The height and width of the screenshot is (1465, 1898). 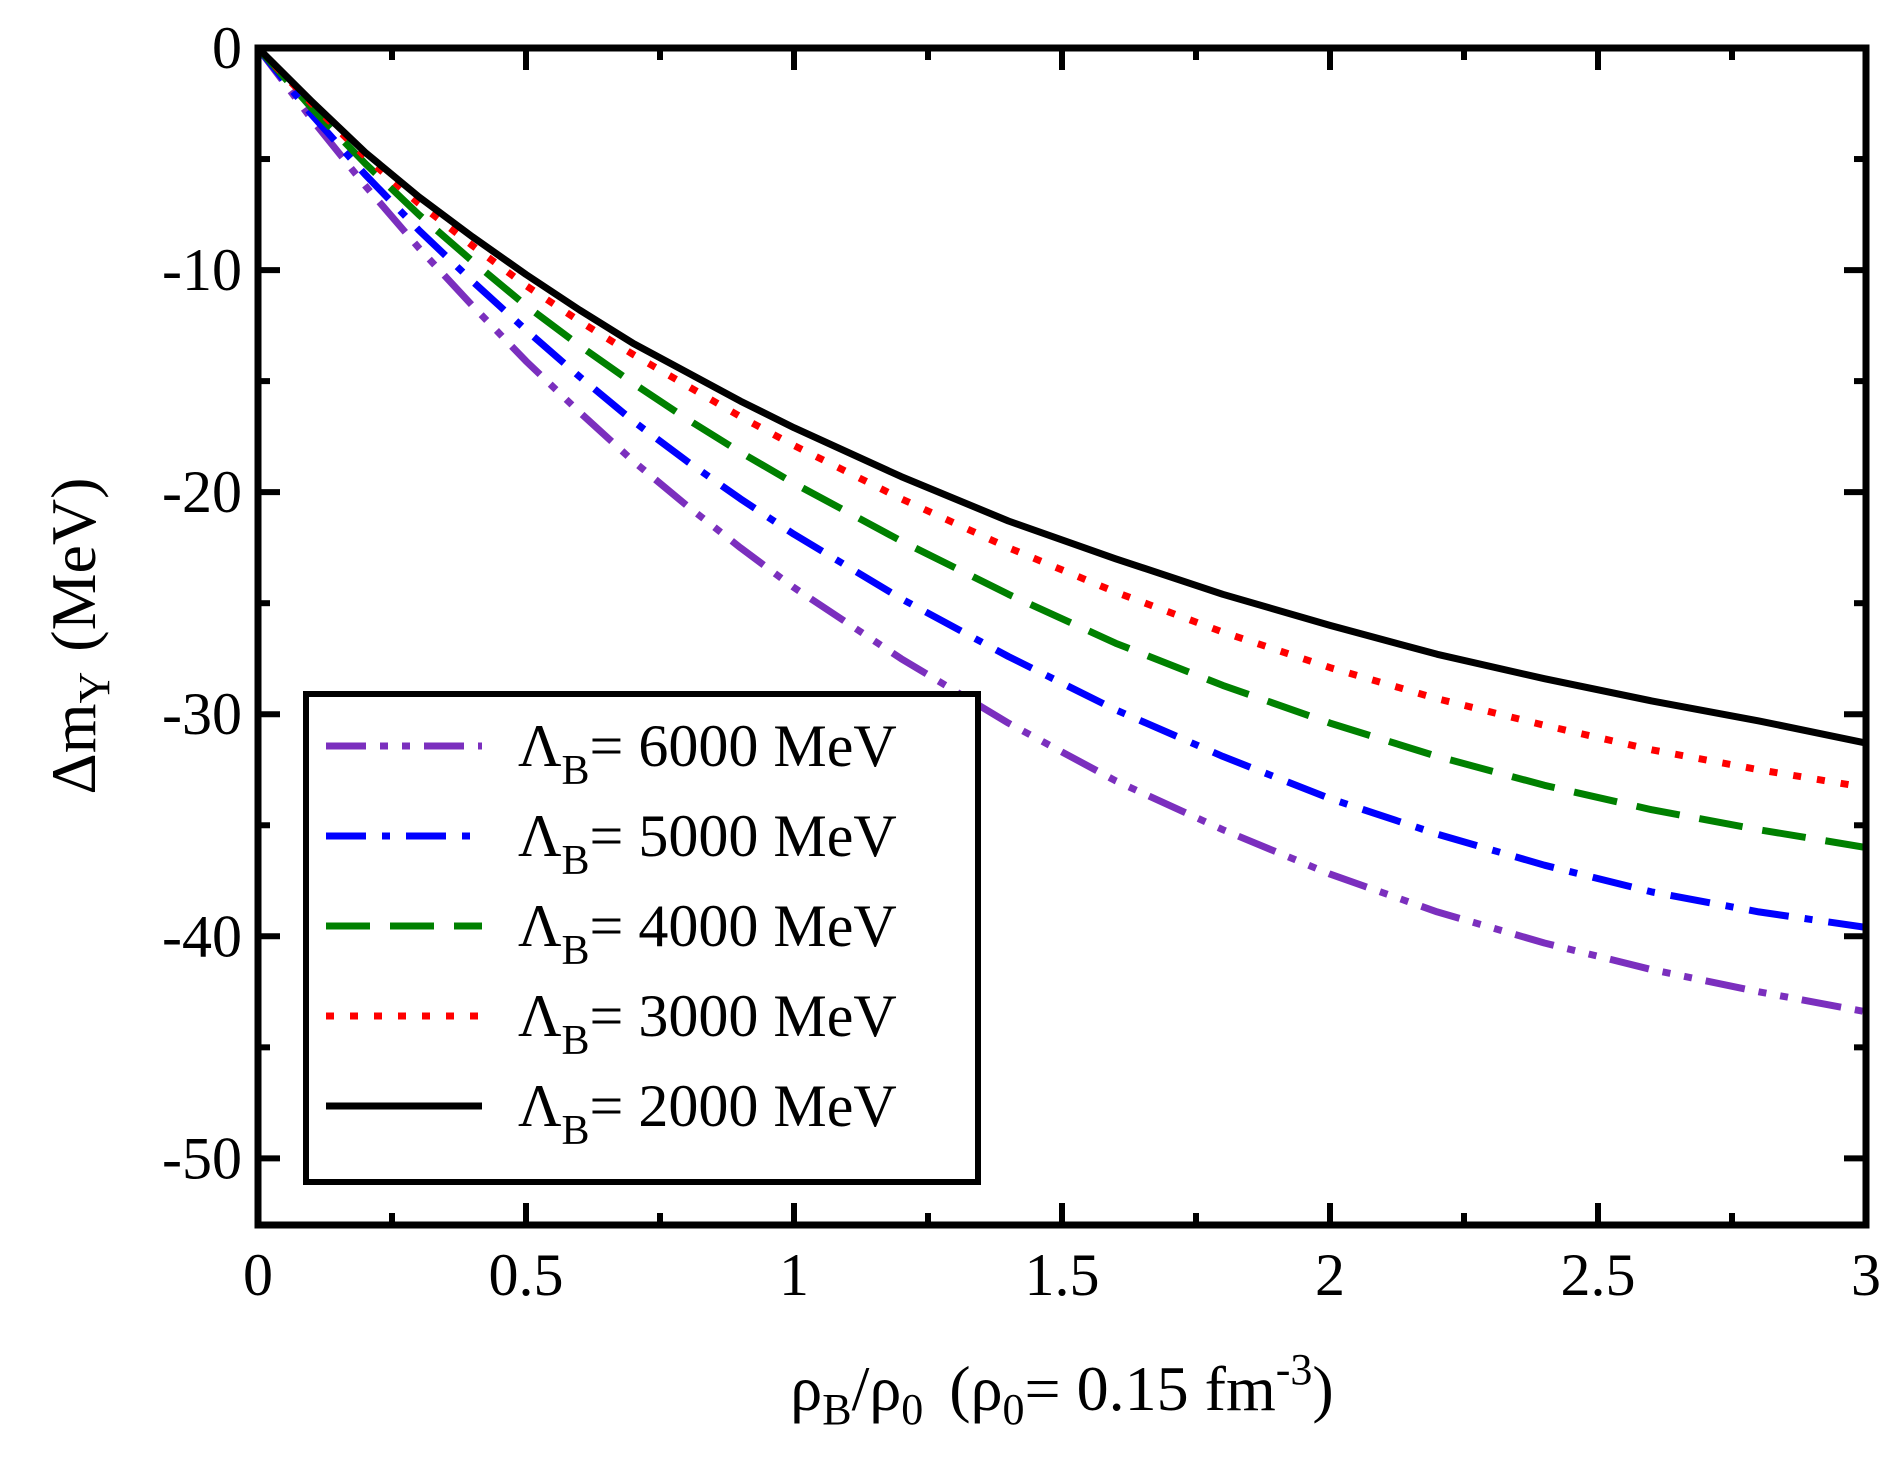 What do you see at coordinates (987, 1388) in the screenshot?
I see `x-axis-label-rho-0b: ρ` at bounding box center [987, 1388].